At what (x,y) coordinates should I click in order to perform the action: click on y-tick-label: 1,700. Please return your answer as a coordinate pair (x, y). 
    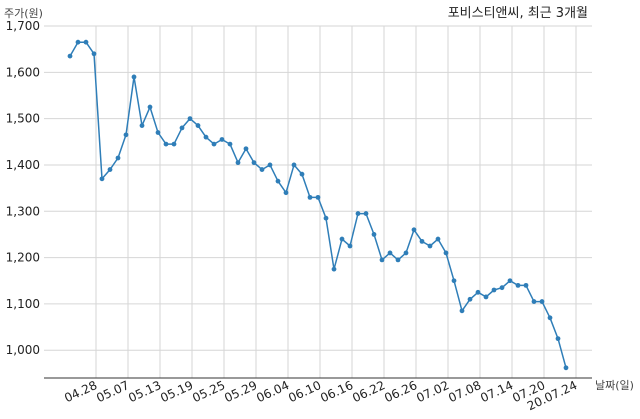
    Looking at the image, I should click on (23, 26).